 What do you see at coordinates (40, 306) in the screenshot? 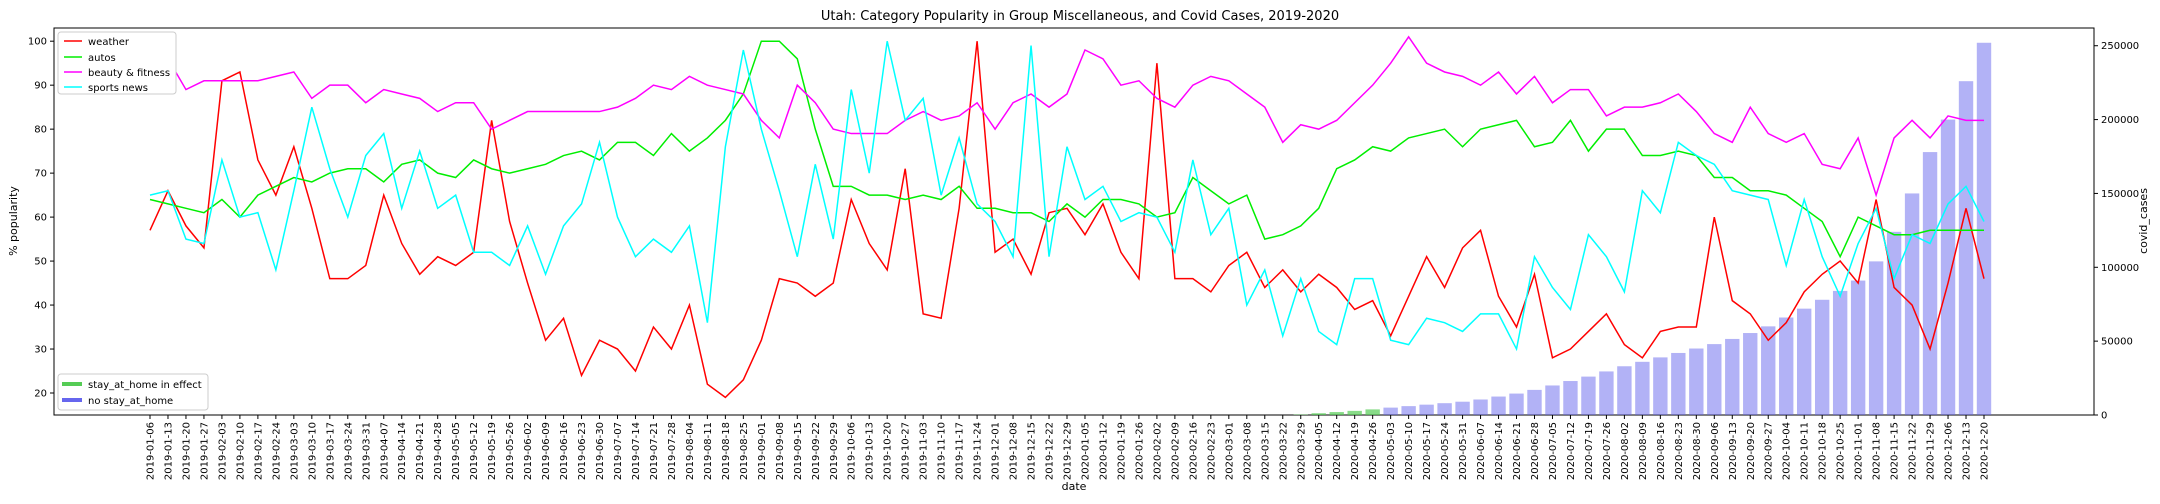
I see `y-tick-label: 40` at bounding box center [40, 306].